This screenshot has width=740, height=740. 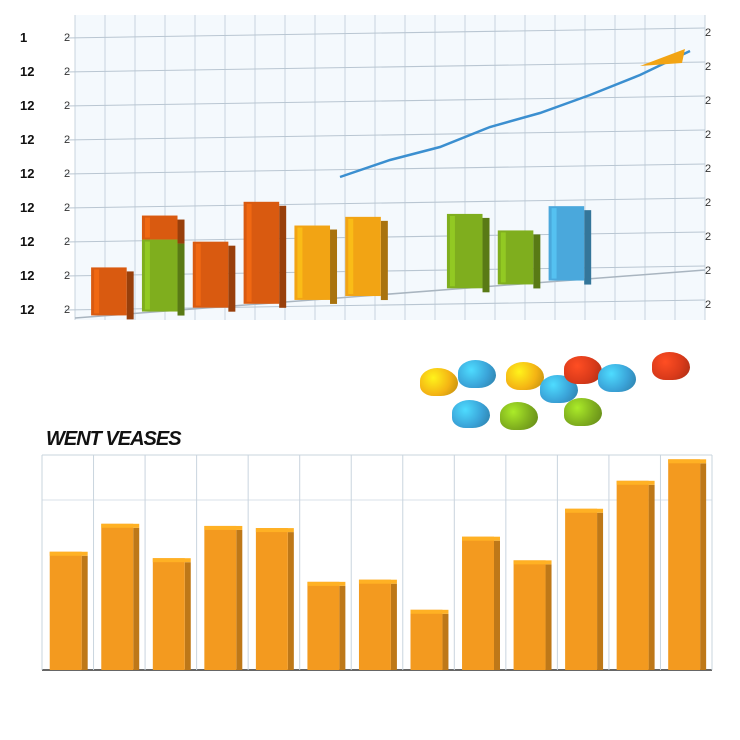 I want to click on top-trend-path, so click(x=515, y=114).